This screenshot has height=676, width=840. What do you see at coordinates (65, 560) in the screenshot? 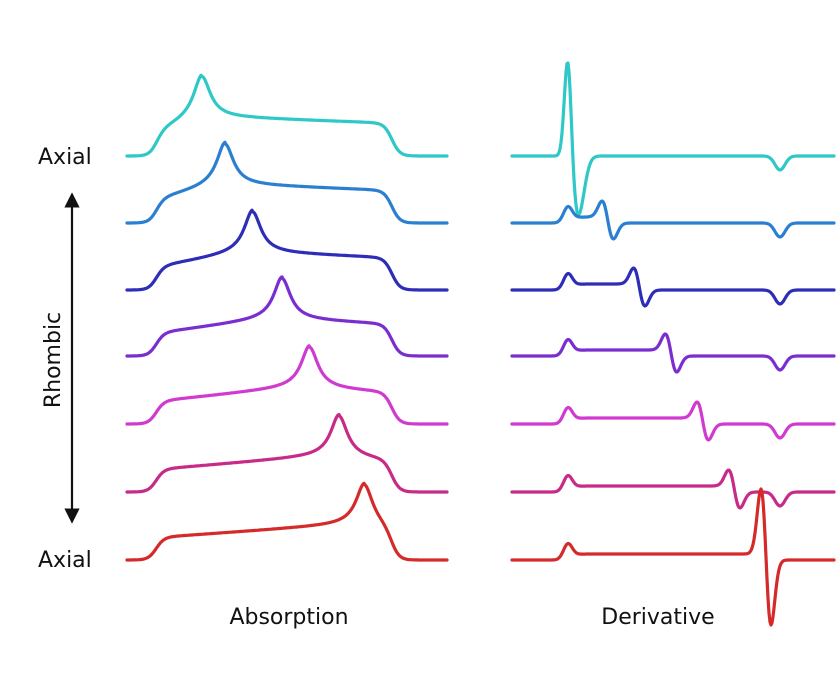
I see `axial-bottom-label: Axial` at bounding box center [65, 560].